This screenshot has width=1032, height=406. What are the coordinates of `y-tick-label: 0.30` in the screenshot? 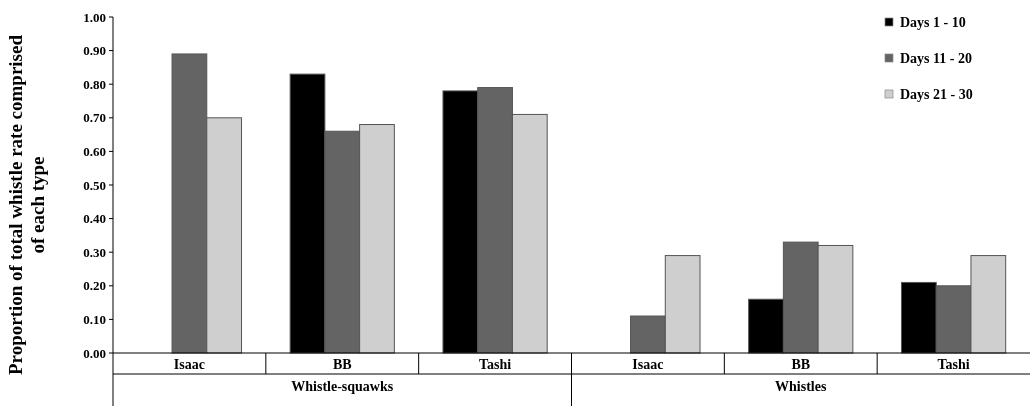 It's located at (94, 252).